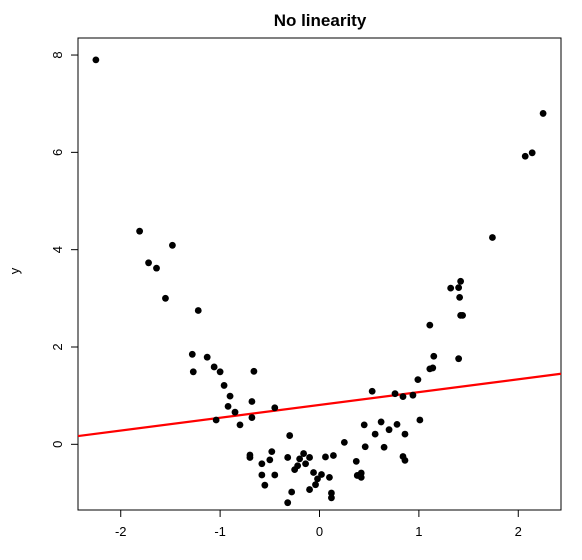  I want to click on y-tick-label: 2, so click(57, 346).